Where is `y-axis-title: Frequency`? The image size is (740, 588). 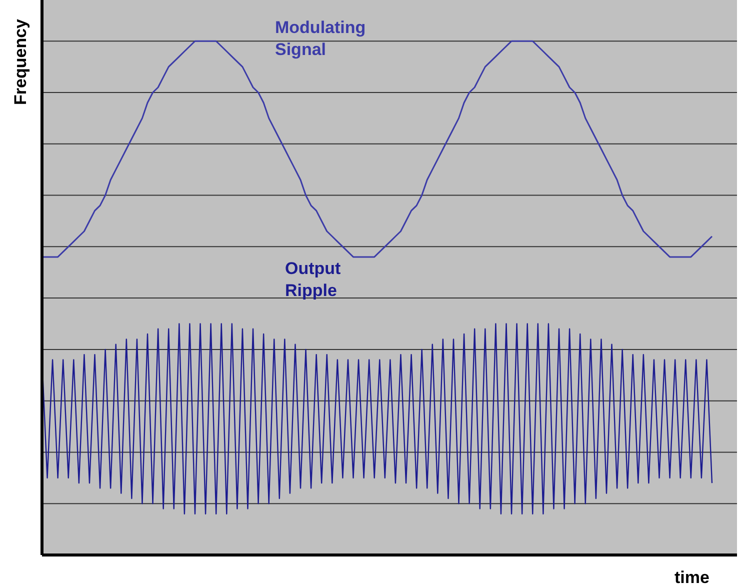
y-axis-title: Frequency is located at coordinates (20, 61).